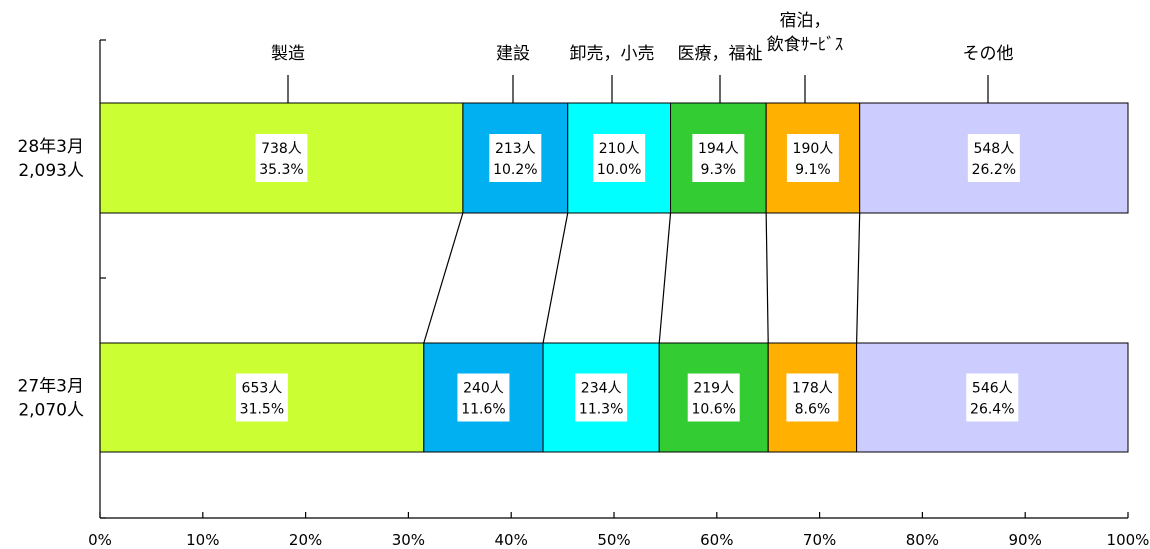  What do you see at coordinates (719, 170) in the screenshot?
I see `data-label-percent: 9.3%` at bounding box center [719, 170].